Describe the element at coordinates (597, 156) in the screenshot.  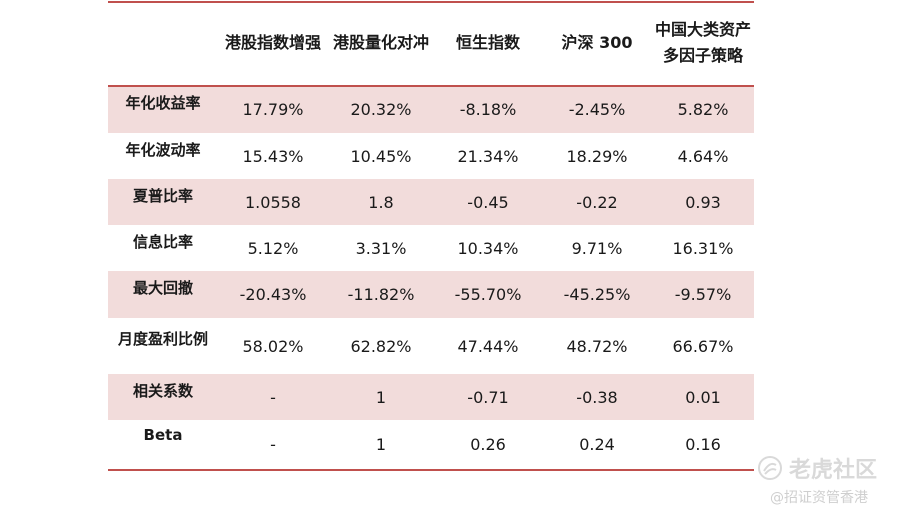
I see `table-cell: 18.29%` at that location.